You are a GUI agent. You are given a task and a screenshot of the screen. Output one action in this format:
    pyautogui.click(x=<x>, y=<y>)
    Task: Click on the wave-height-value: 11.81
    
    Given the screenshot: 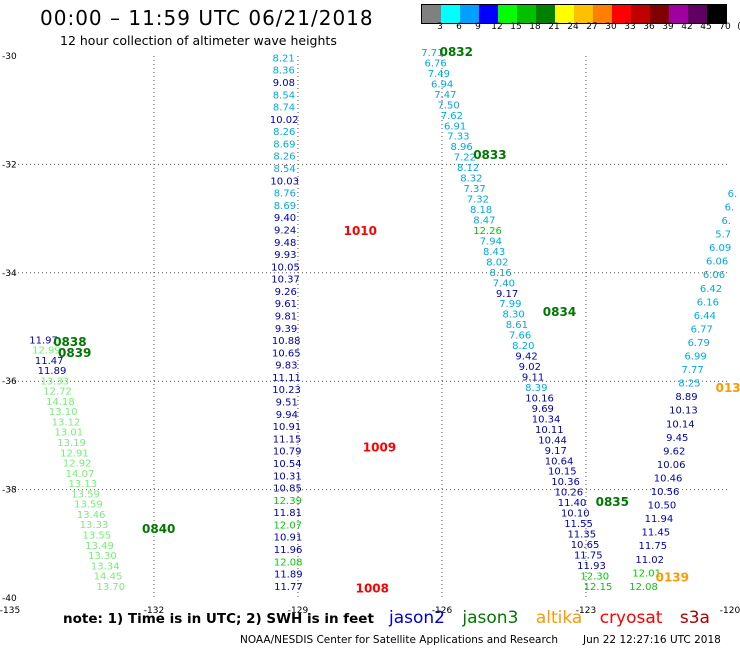 What is the action you would take?
    pyautogui.click(x=287, y=513)
    